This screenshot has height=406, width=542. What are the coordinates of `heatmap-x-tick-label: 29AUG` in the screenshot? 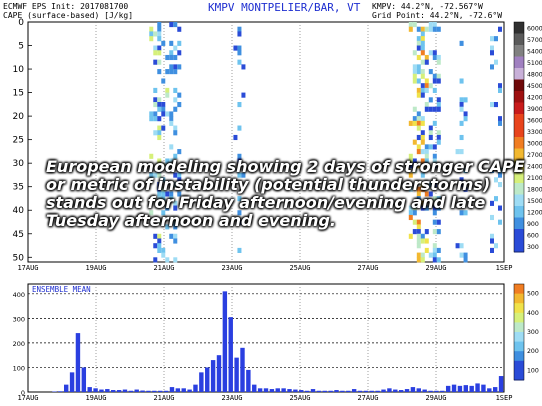 It's located at (435, 267).